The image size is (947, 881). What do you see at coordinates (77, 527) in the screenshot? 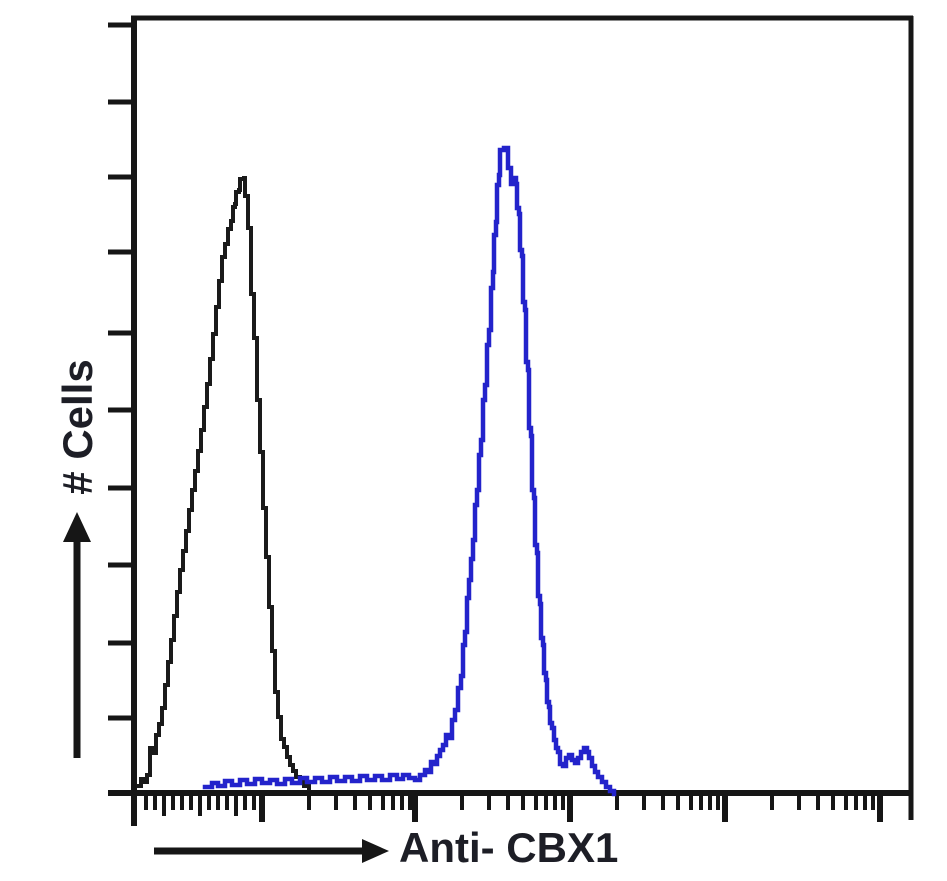
I see `y-arrow-head` at bounding box center [77, 527].